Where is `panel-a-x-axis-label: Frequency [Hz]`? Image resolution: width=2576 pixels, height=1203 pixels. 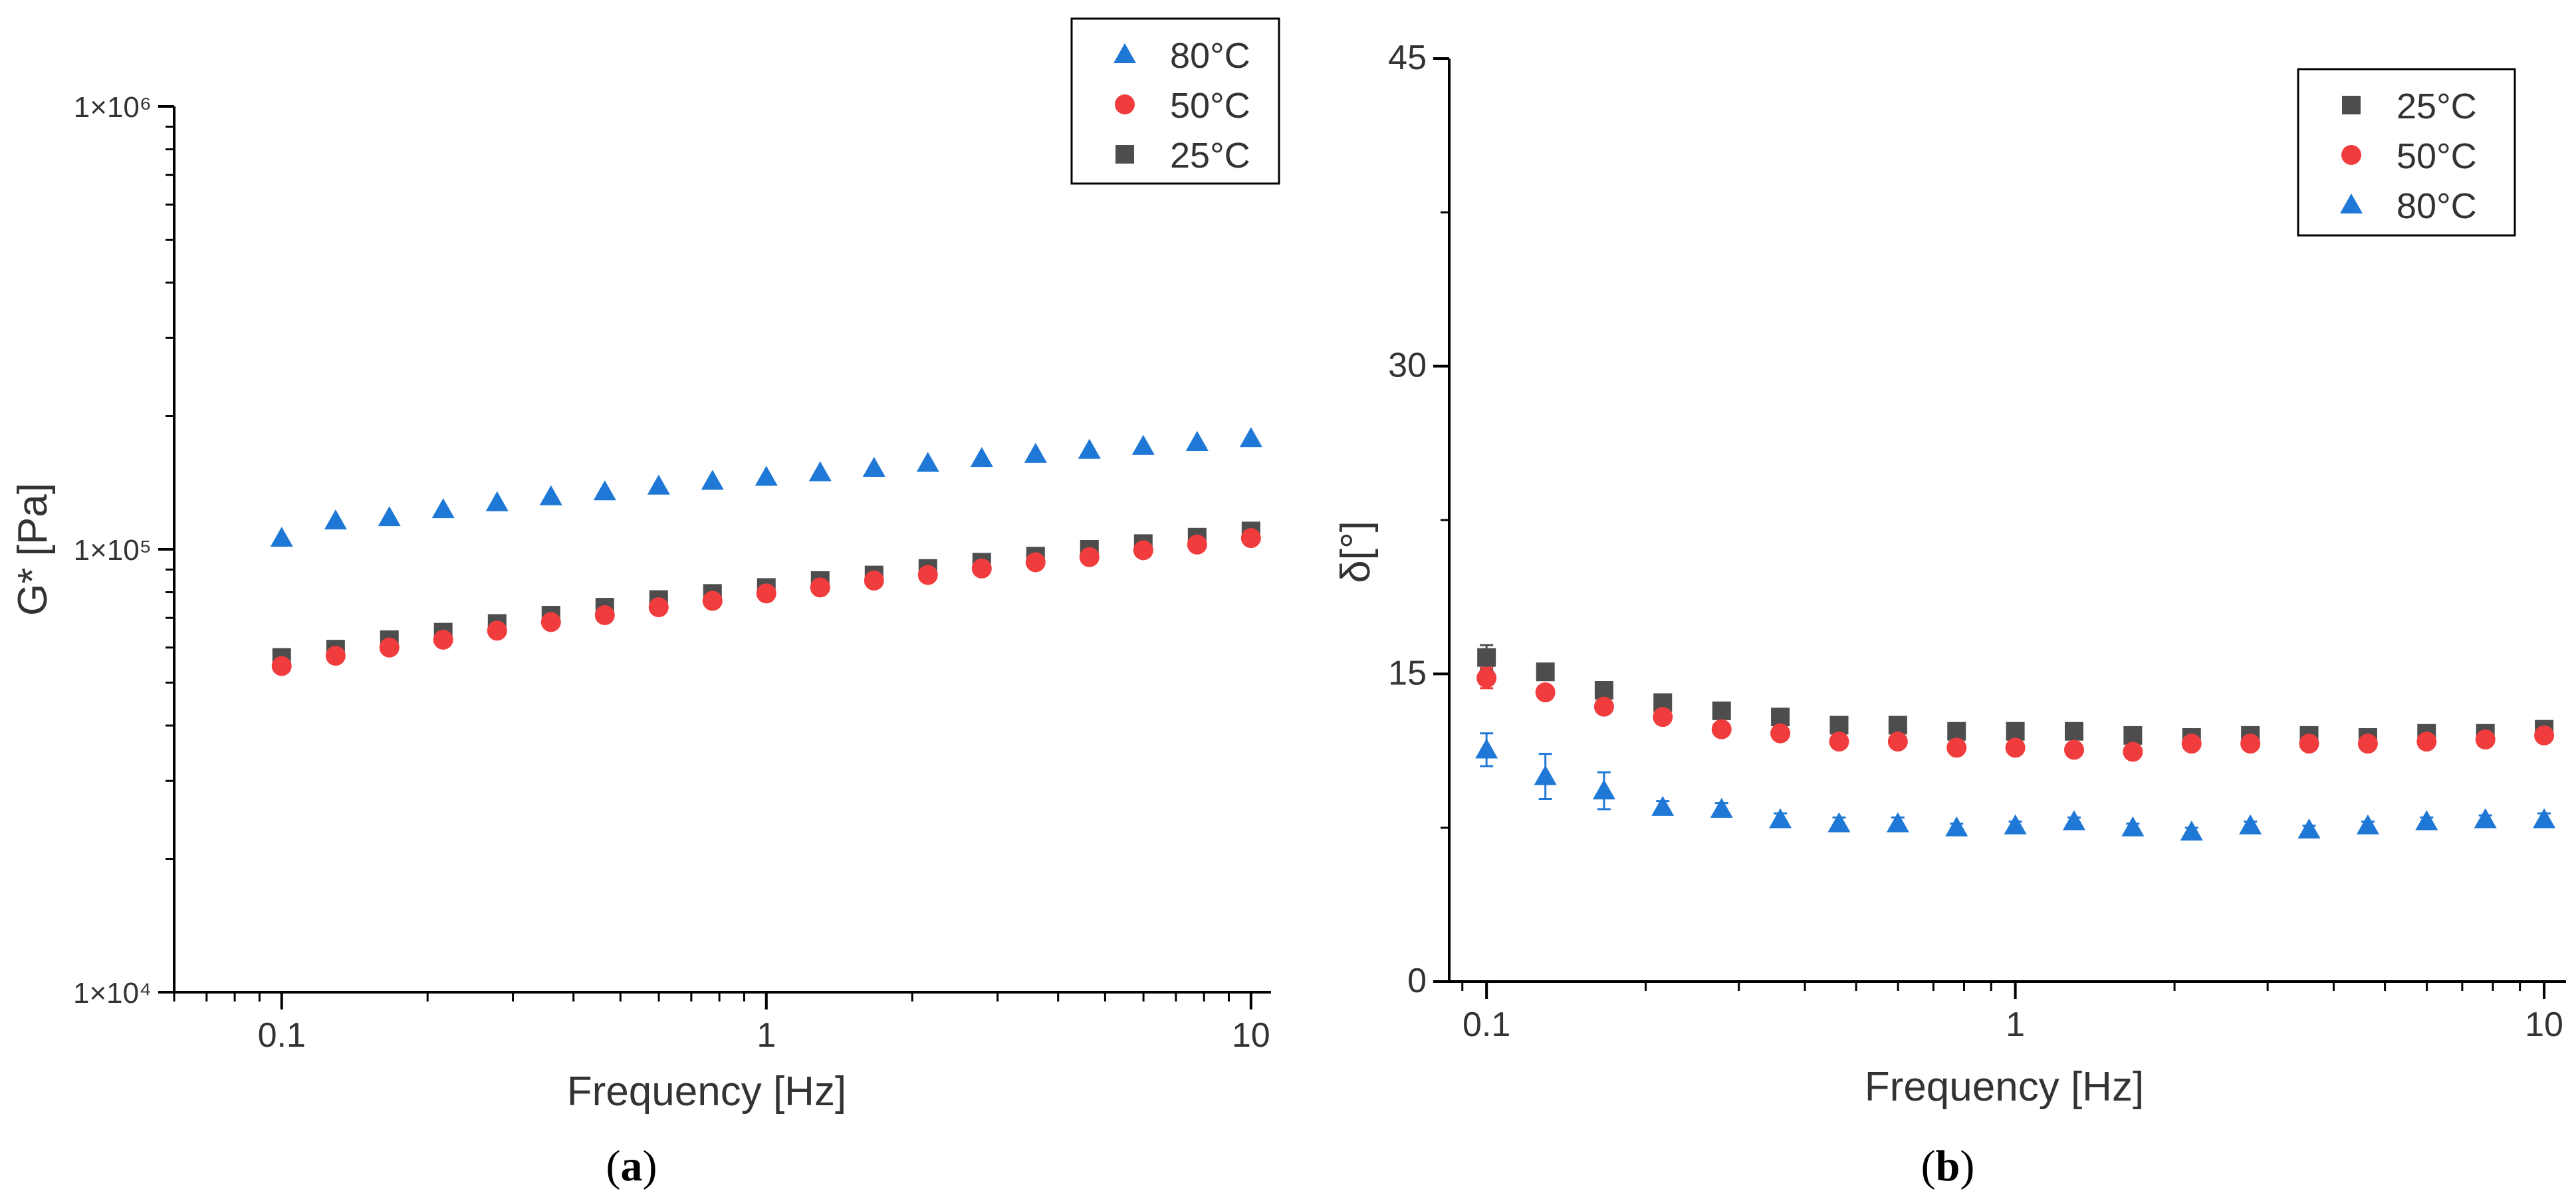 panel-a-x-axis-label: Frequency [Hz] is located at coordinates (706, 1092).